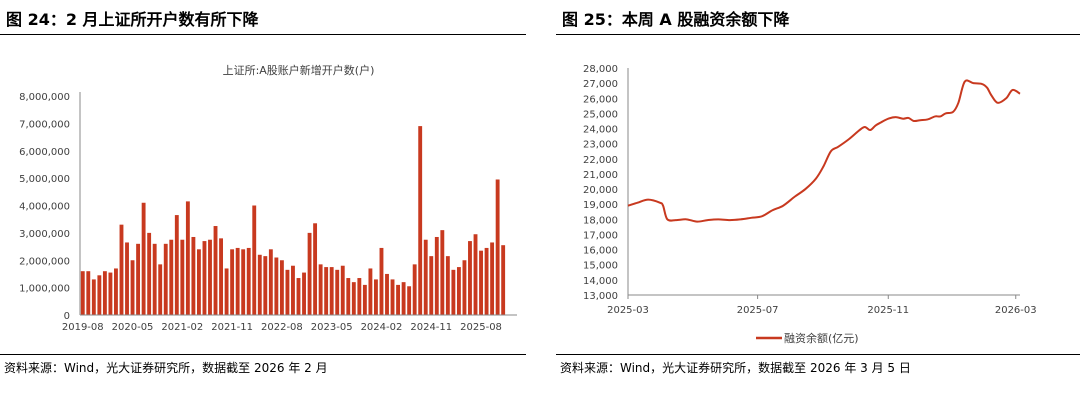 This screenshot has width=1080, height=400. Describe the element at coordinates (44, 289) in the screenshot. I see `y-tick-label: 1,000,000` at that location.